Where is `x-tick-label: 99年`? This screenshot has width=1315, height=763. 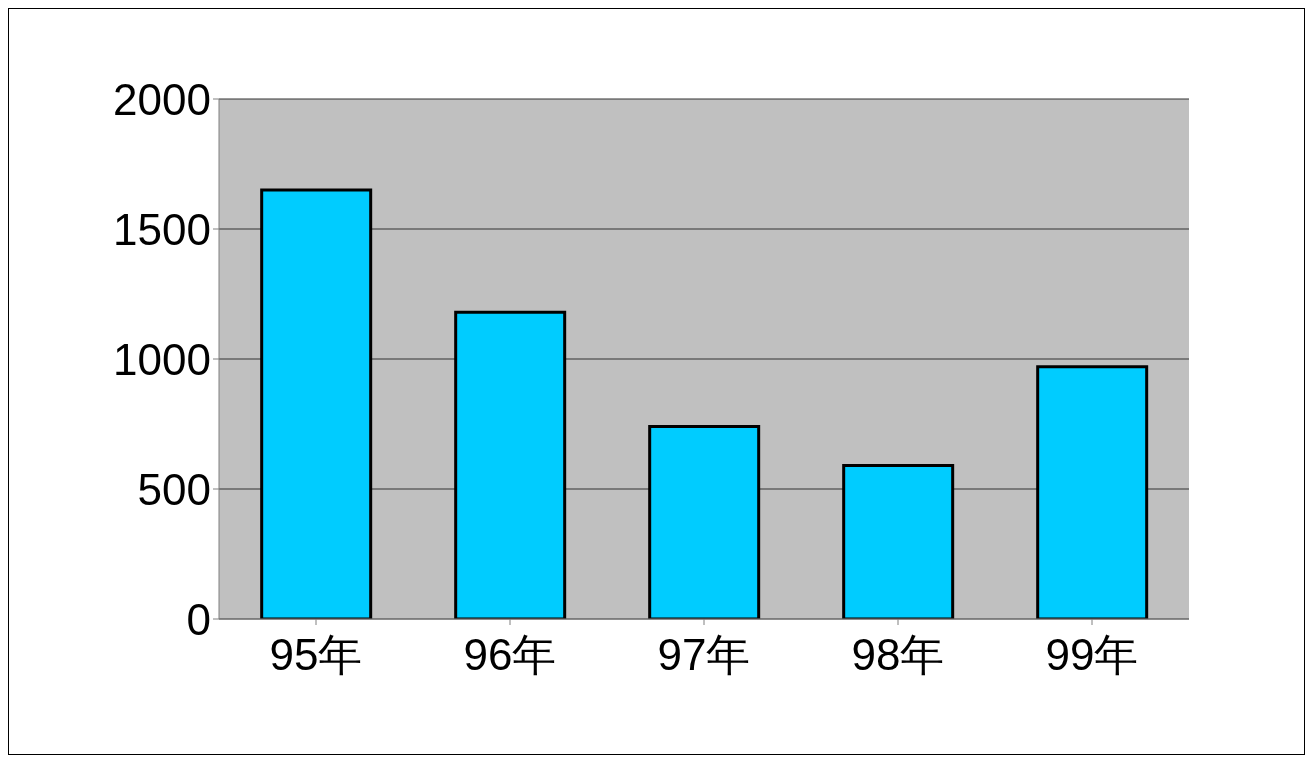
x-tick-label: 99年 is located at coordinates (1092, 655).